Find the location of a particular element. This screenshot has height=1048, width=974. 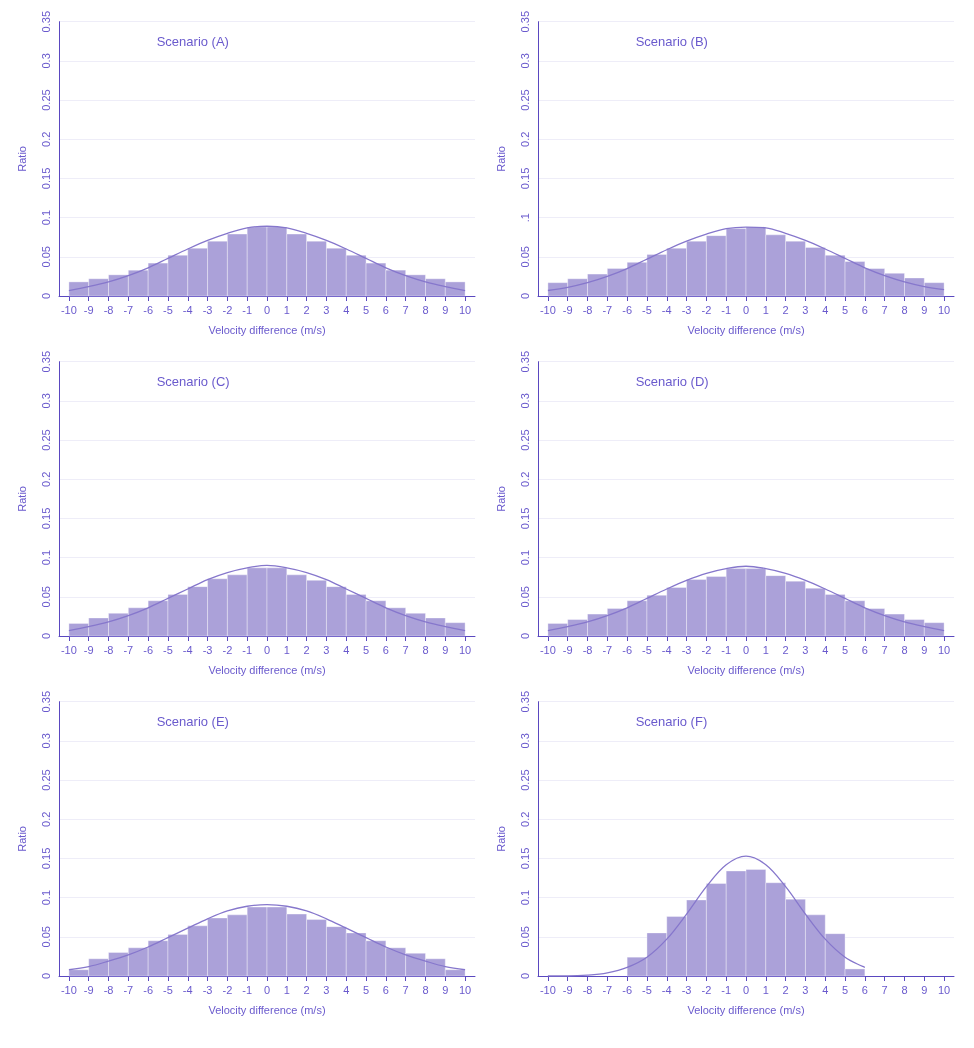

text: Scenario (C) is located at coordinates (193, 381).